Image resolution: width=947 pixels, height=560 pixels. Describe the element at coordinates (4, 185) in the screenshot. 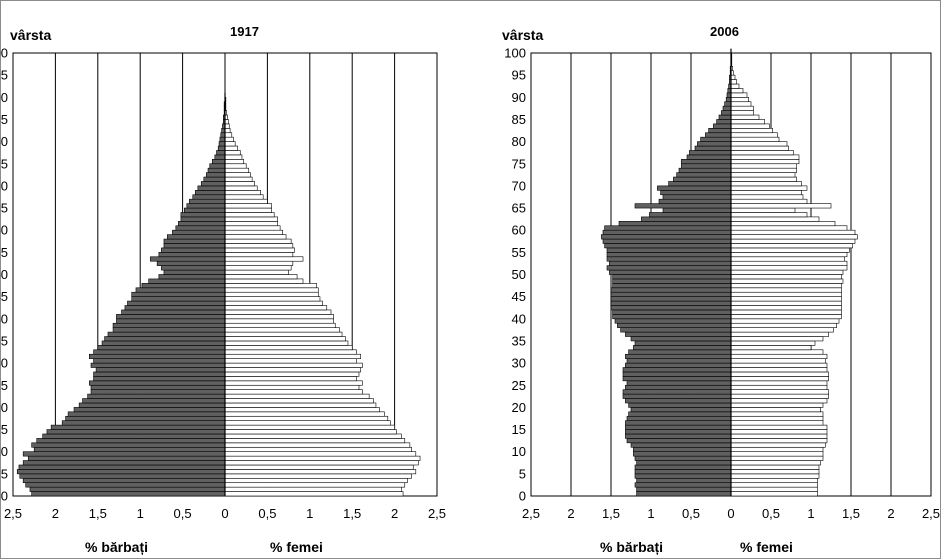

I see `y-tick-label: 70` at that location.